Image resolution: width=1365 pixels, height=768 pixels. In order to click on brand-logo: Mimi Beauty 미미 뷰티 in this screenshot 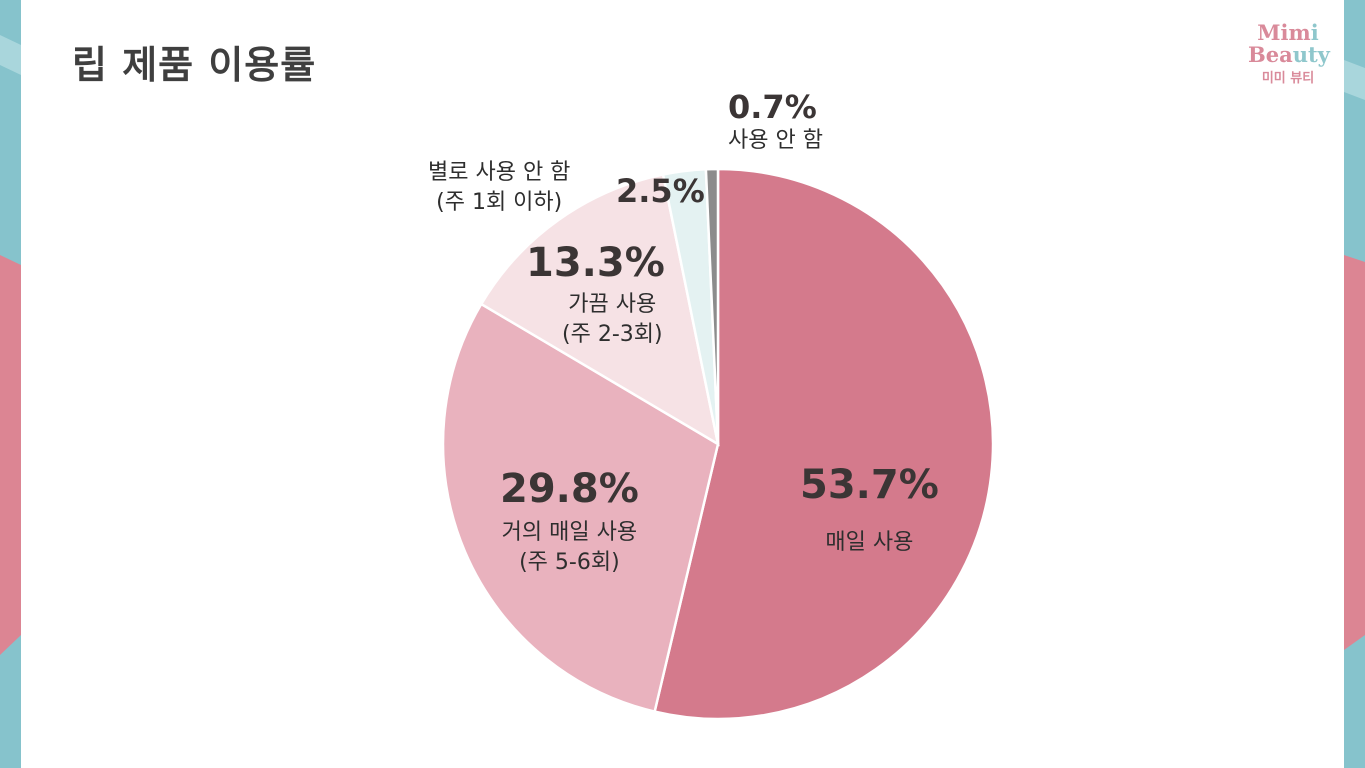, I will do `click(1289, 53)`.